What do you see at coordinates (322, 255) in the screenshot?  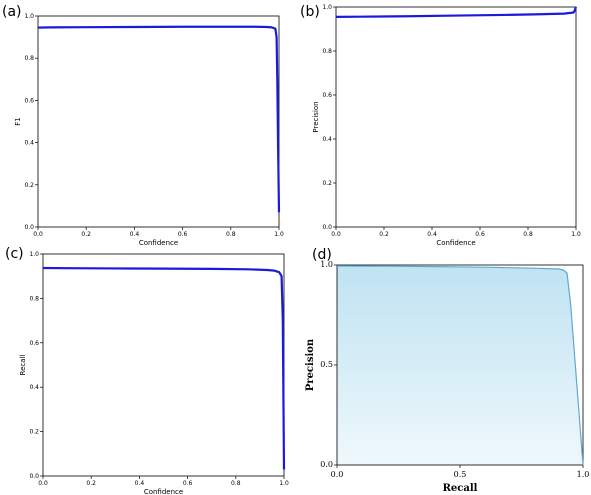 I see `panel-label: (d)` at bounding box center [322, 255].